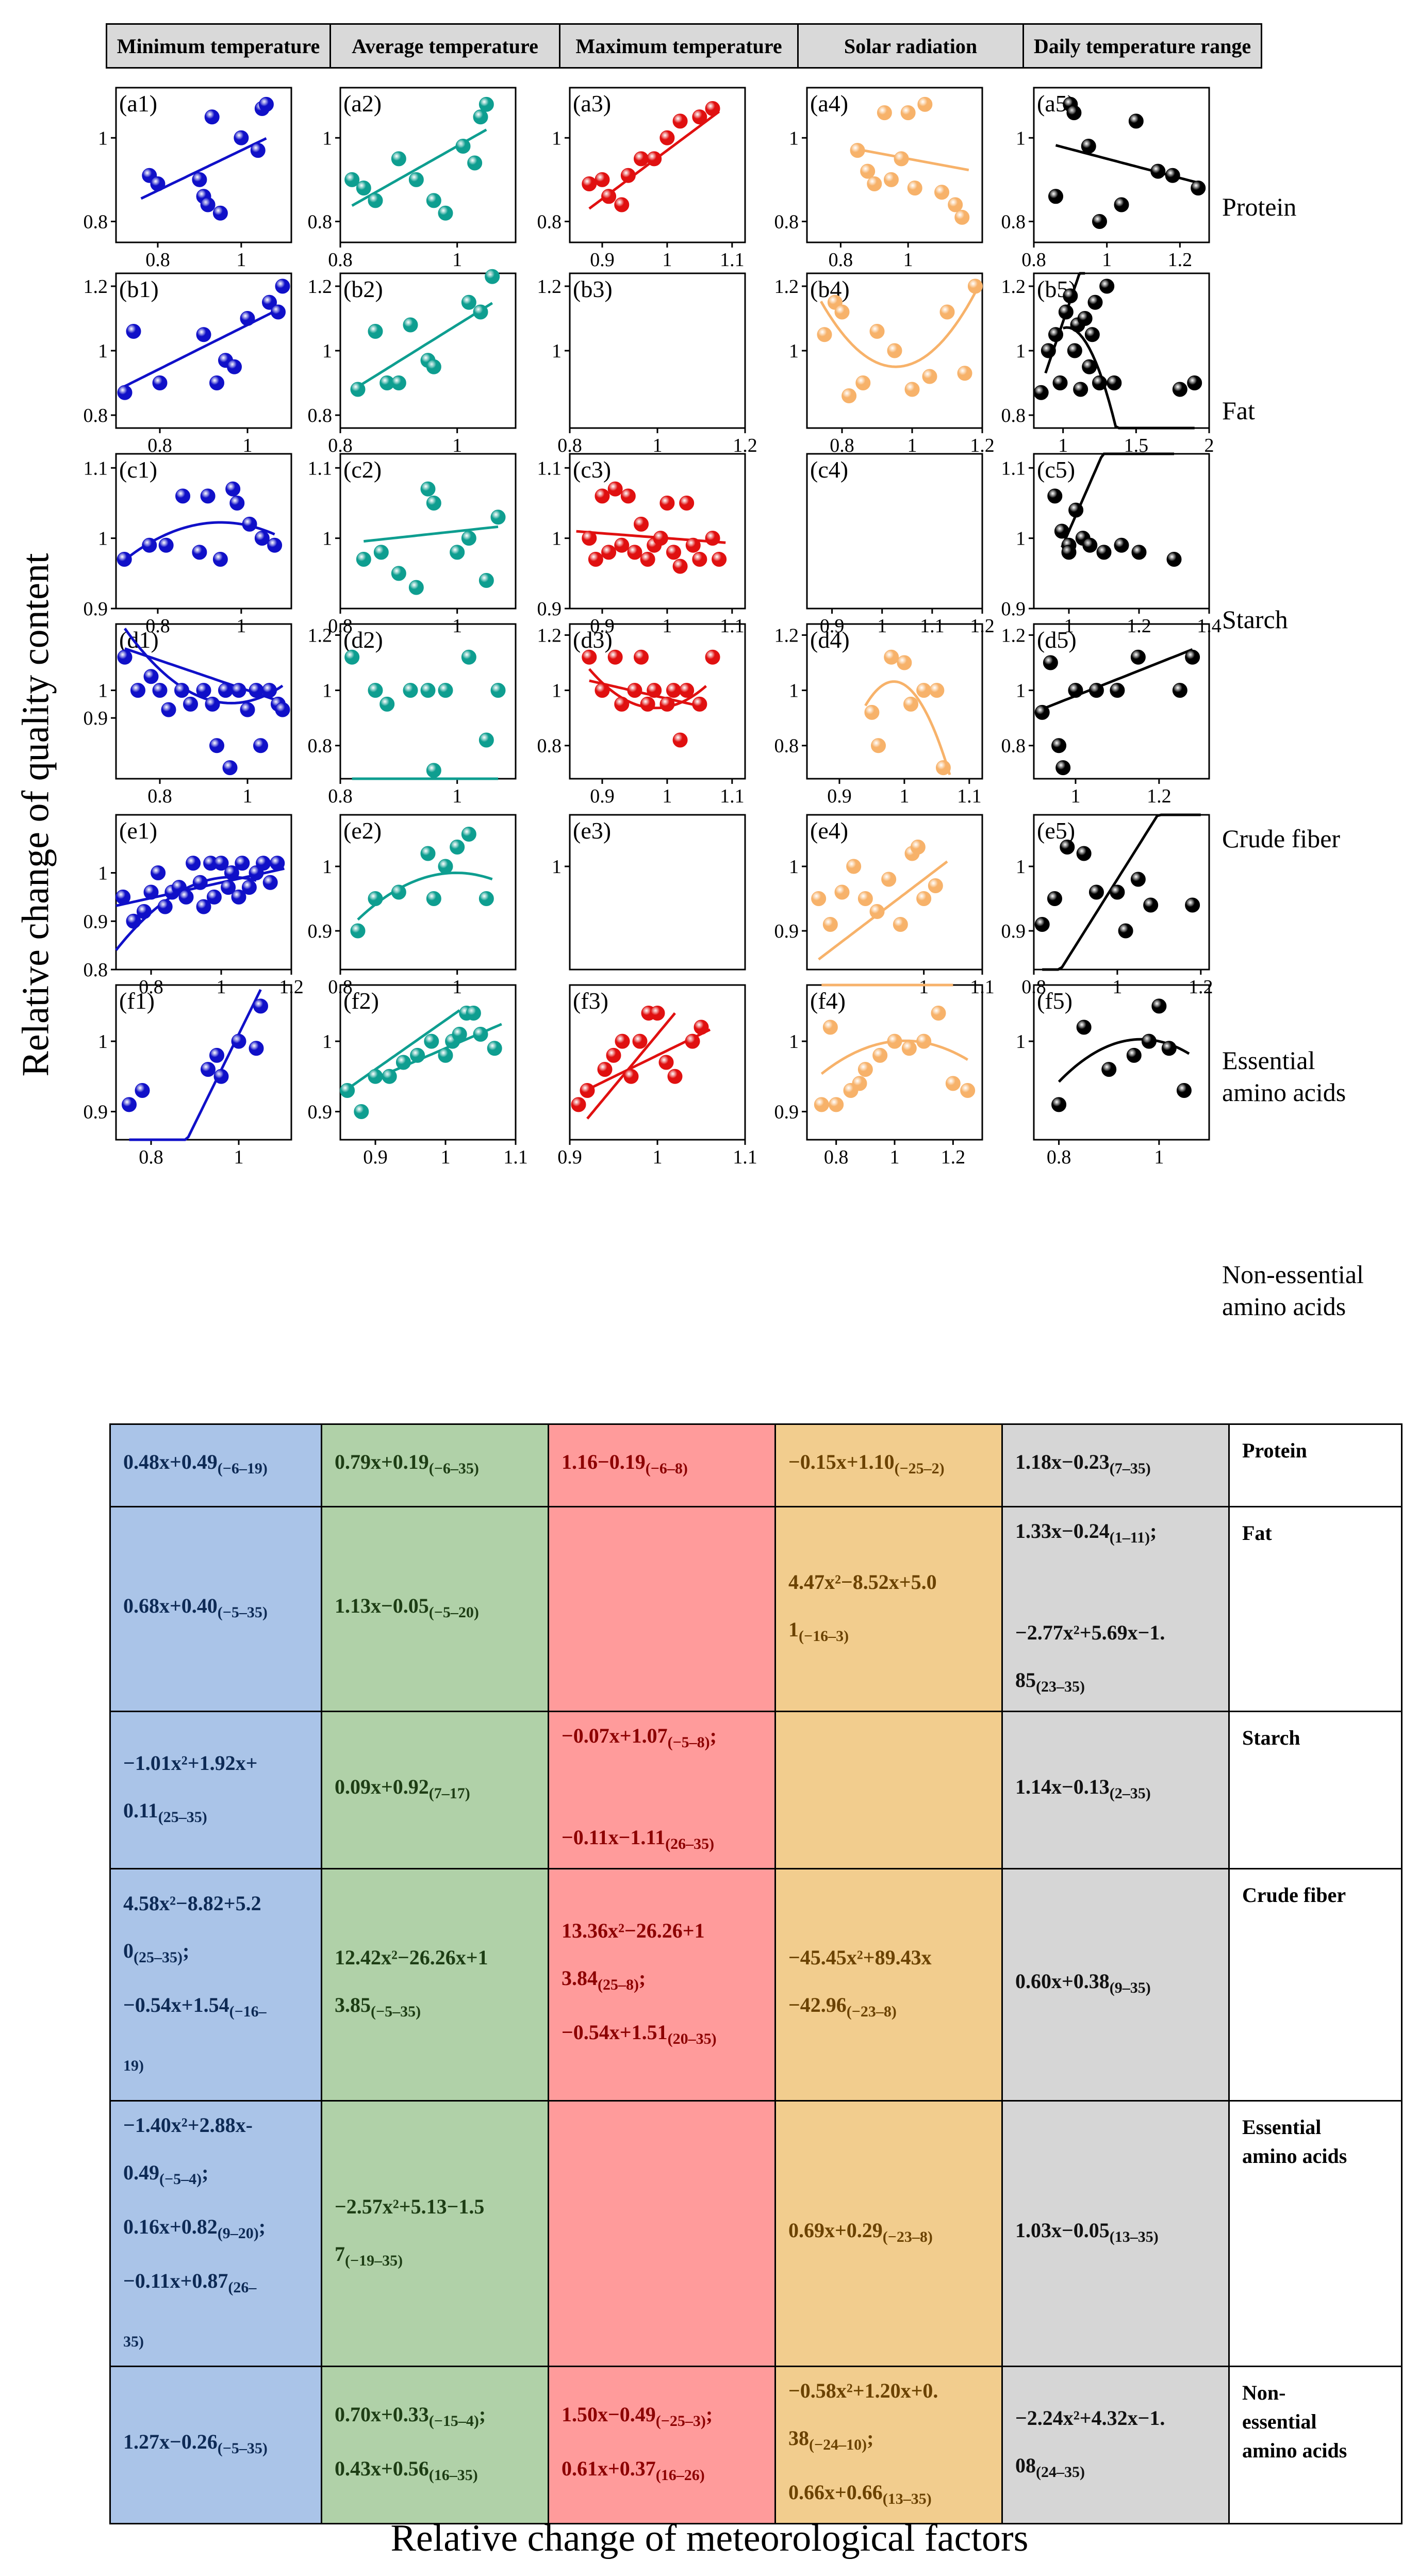 This screenshot has height=2576, width=1419. What do you see at coordinates (953, 1157) in the screenshot?
I see `x-tick-label: 1.2` at bounding box center [953, 1157].